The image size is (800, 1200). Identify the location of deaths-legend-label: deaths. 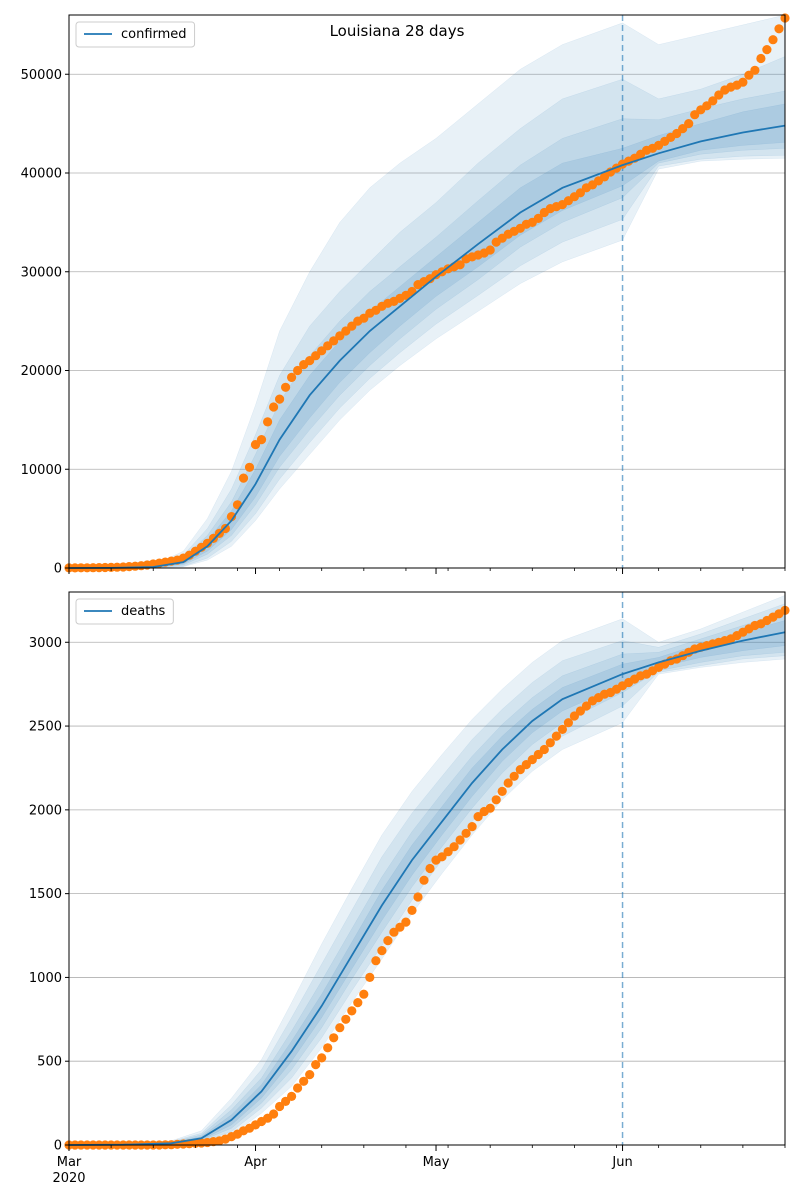
(143, 611).